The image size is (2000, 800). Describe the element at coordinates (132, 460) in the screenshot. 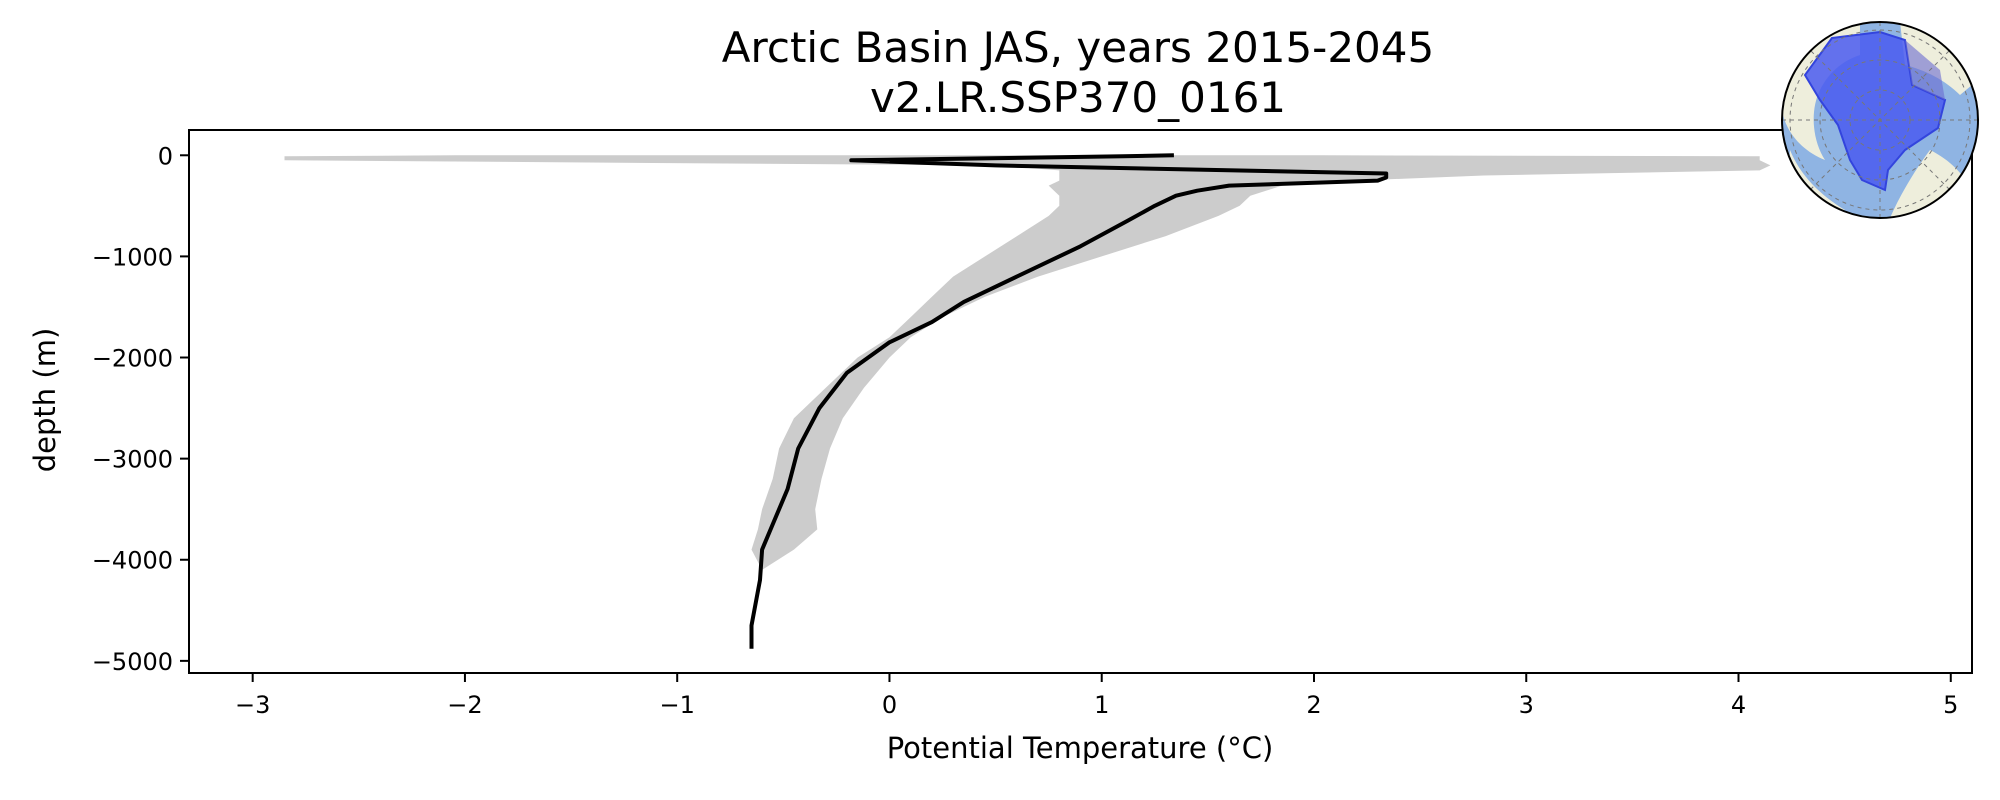

I see `y-tick-label: −3000` at that location.